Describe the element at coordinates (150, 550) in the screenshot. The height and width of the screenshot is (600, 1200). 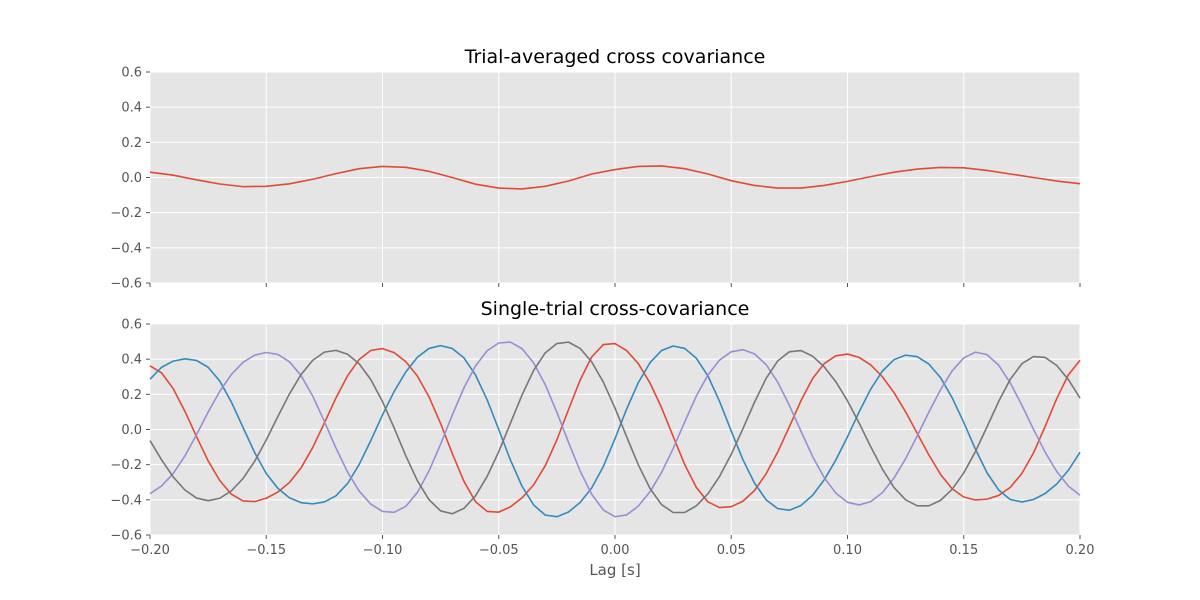
I see `x-tick-label: −0.20` at that location.